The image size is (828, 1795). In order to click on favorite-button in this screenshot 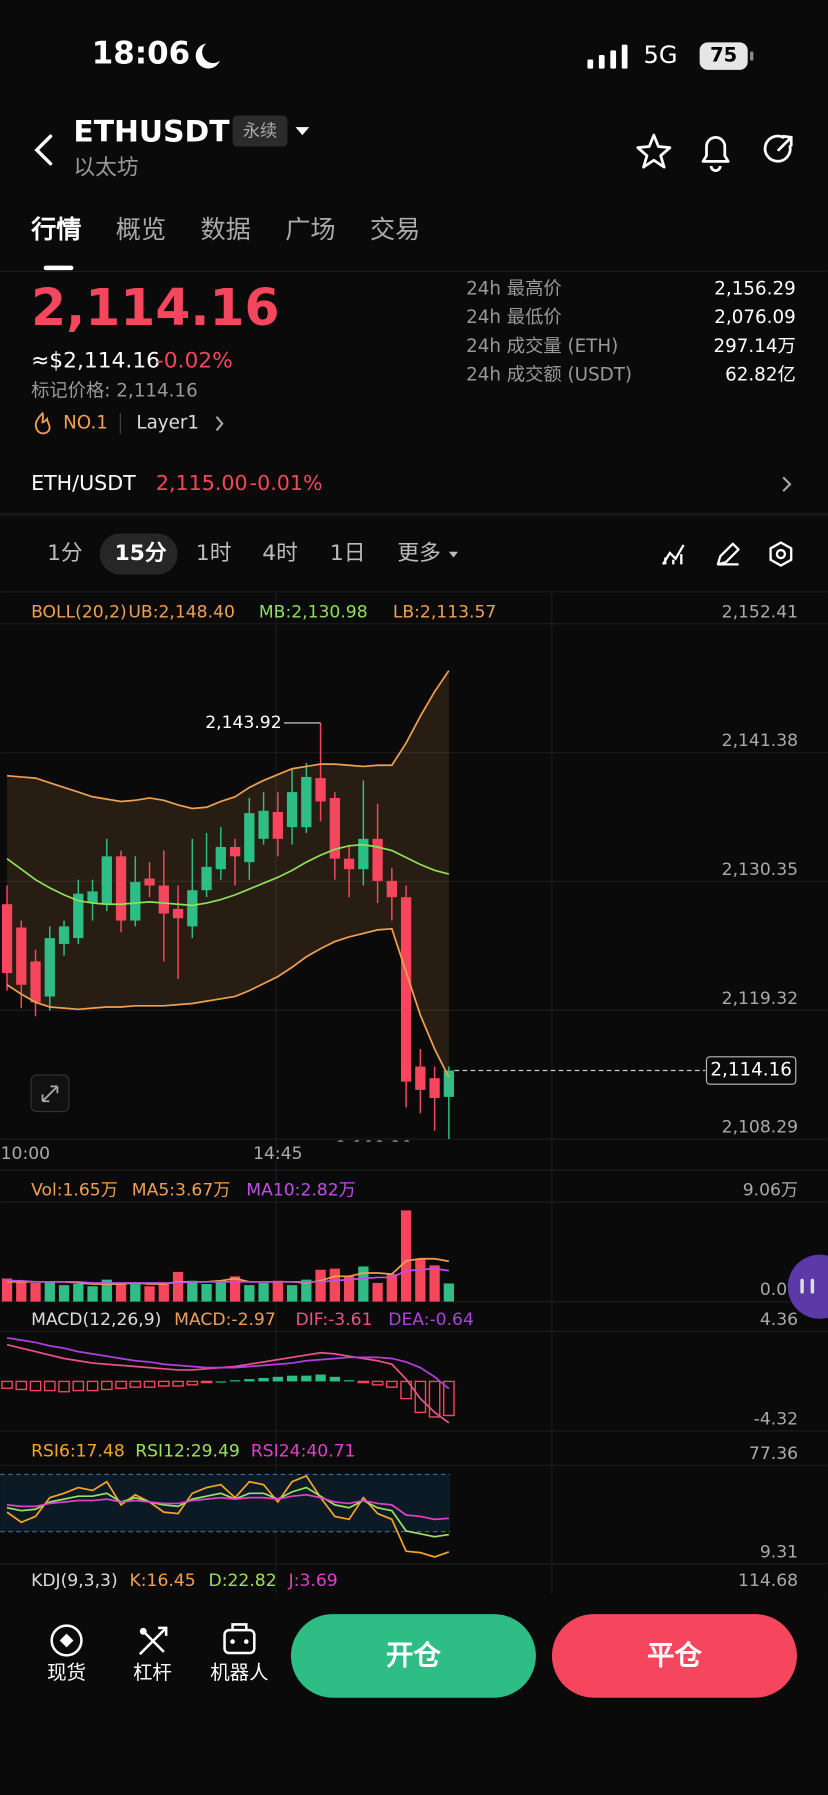, I will do `click(654, 151)`.